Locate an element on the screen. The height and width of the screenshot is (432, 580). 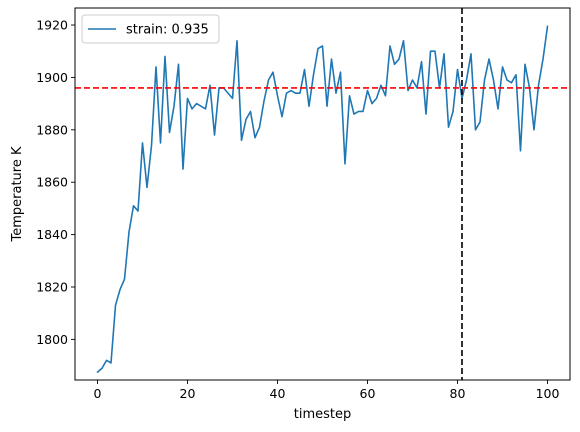
y-tick-label: 1860 is located at coordinates (52, 182).